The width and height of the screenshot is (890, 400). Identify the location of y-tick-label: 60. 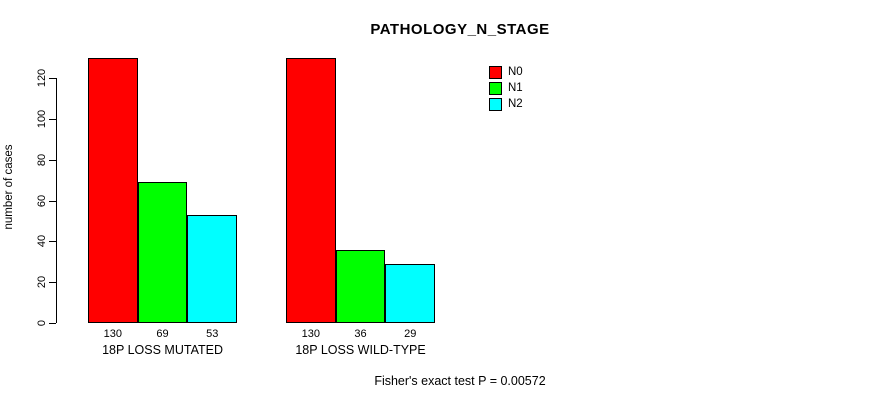
(42, 200).